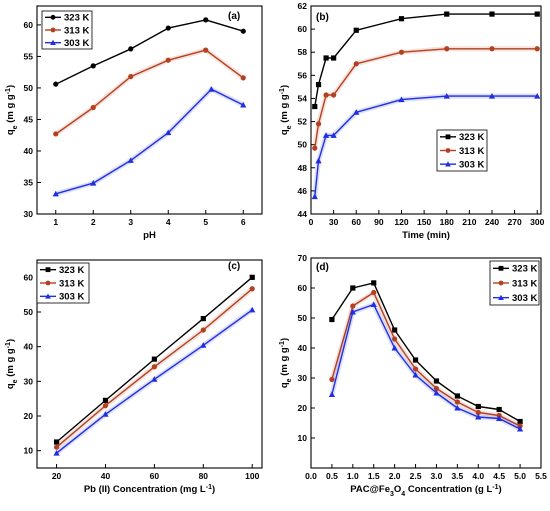 The image size is (550, 511). I want to click on panel-label: (d), so click(322, 267).